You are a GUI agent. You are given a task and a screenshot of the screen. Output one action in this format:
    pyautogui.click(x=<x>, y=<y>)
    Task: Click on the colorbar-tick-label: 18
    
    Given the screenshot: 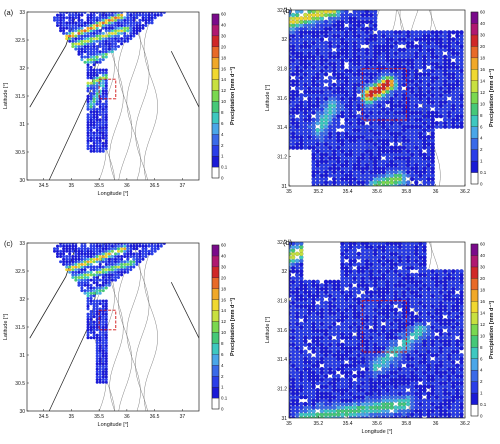 What is the action you would take?
    pyautogui.click(x=224, y=288)
    